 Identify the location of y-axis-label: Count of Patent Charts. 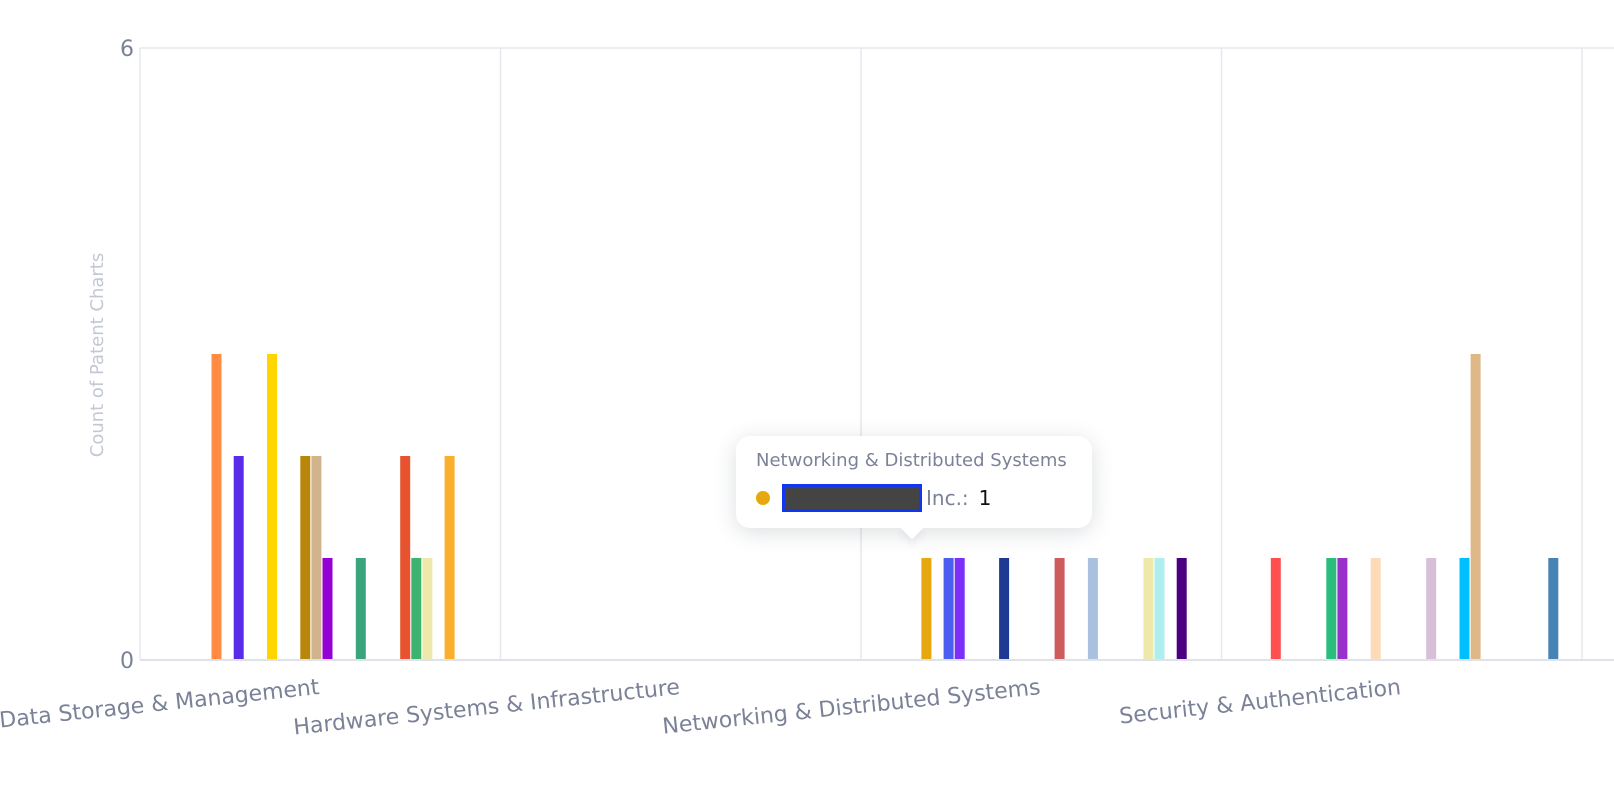
(97, 355).